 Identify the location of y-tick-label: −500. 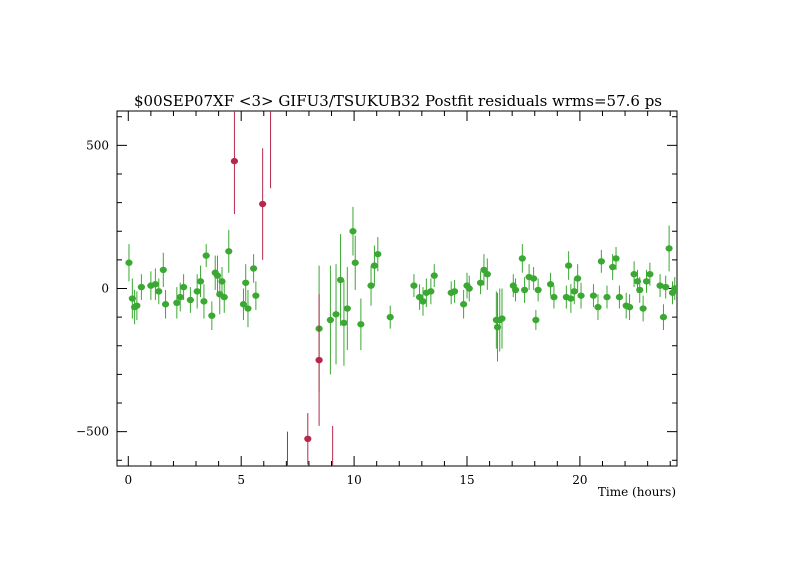
(92, 432).